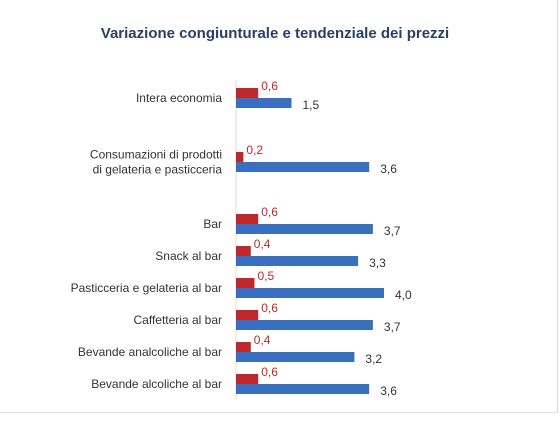 This screenshot has width=560, height=429. I want to click on value-label-red: 0,5, so click(266, 276).